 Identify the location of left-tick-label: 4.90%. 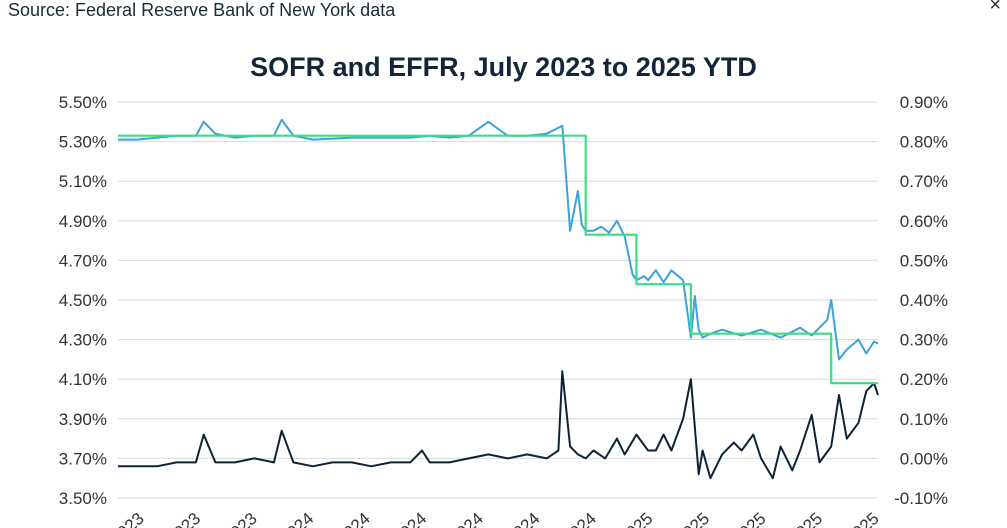
(83, 221).